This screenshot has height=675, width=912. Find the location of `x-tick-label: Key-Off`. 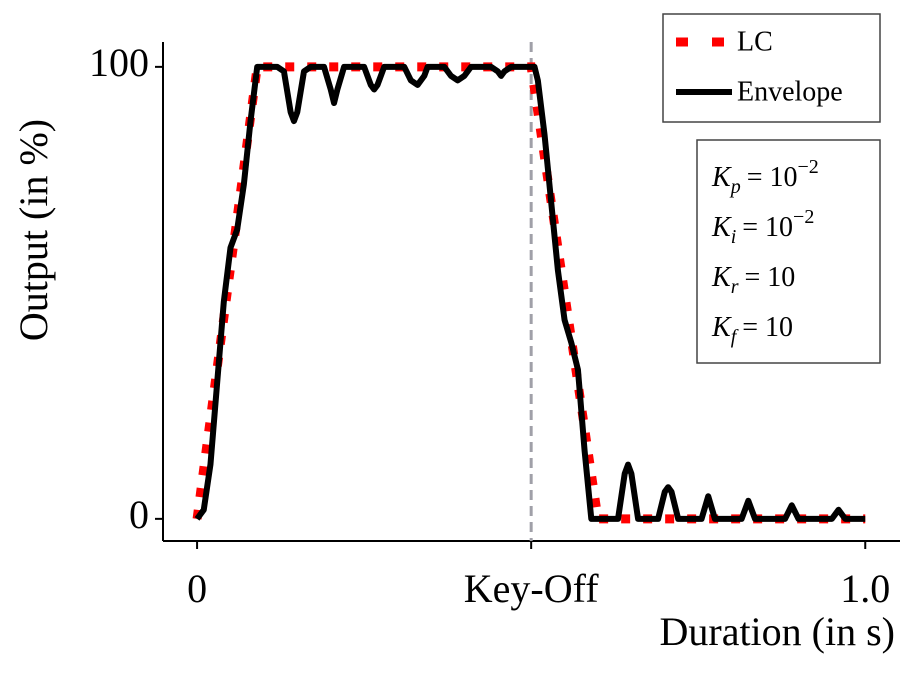

x-tick-label: Key-Off is located at coordinates (531, 588).